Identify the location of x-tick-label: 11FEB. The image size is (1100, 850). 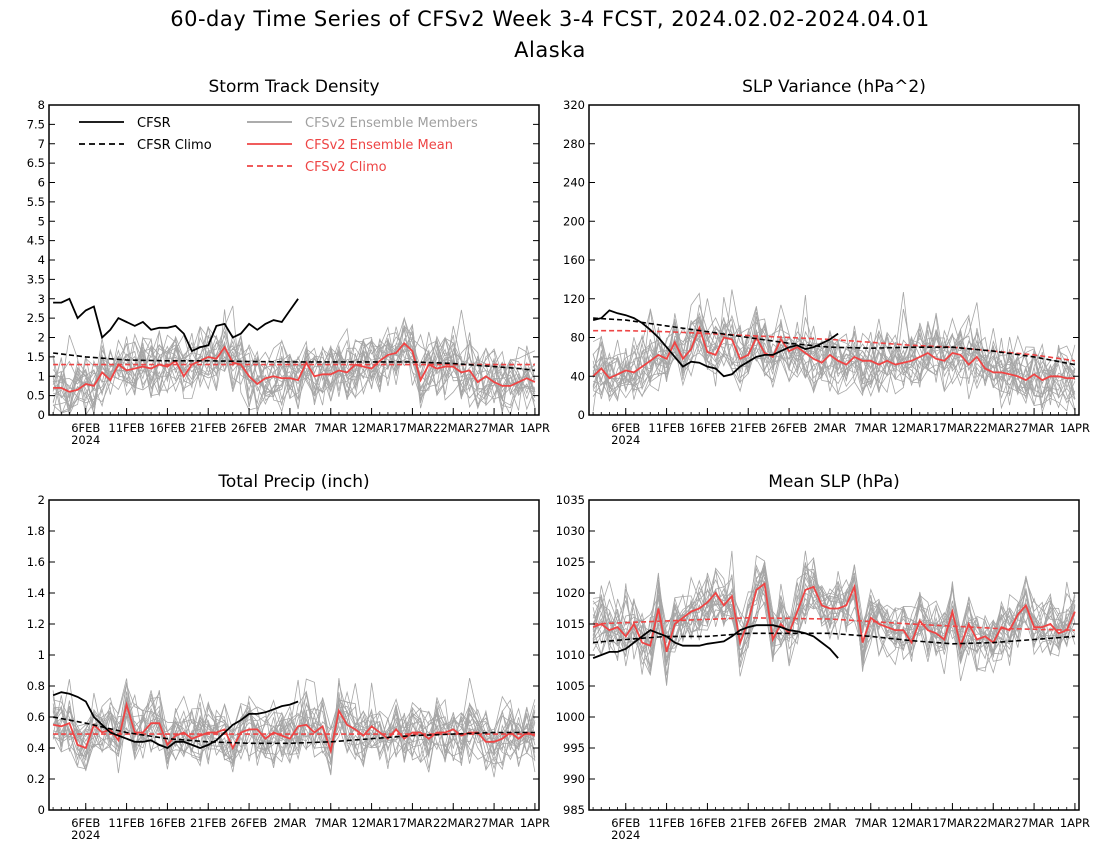
(666, 823).